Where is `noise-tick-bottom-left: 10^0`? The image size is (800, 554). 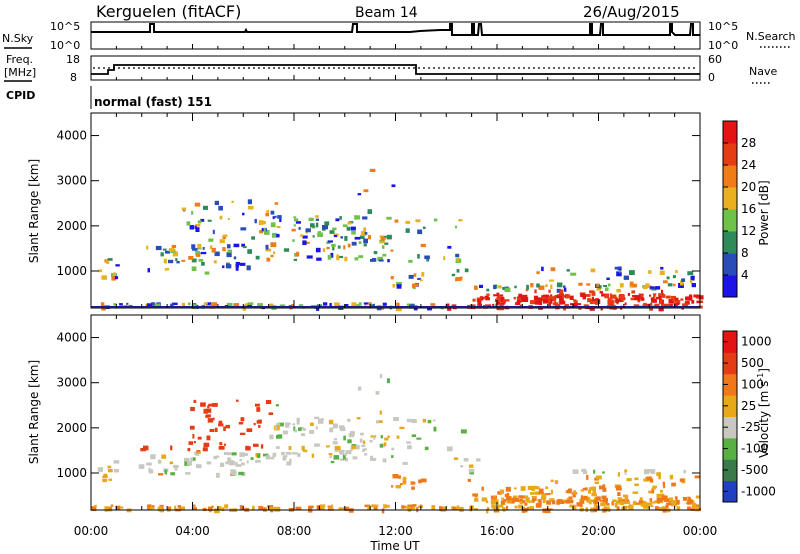 noise-tick-bottom-left: 10^0 is located at coordinates (65, 45).